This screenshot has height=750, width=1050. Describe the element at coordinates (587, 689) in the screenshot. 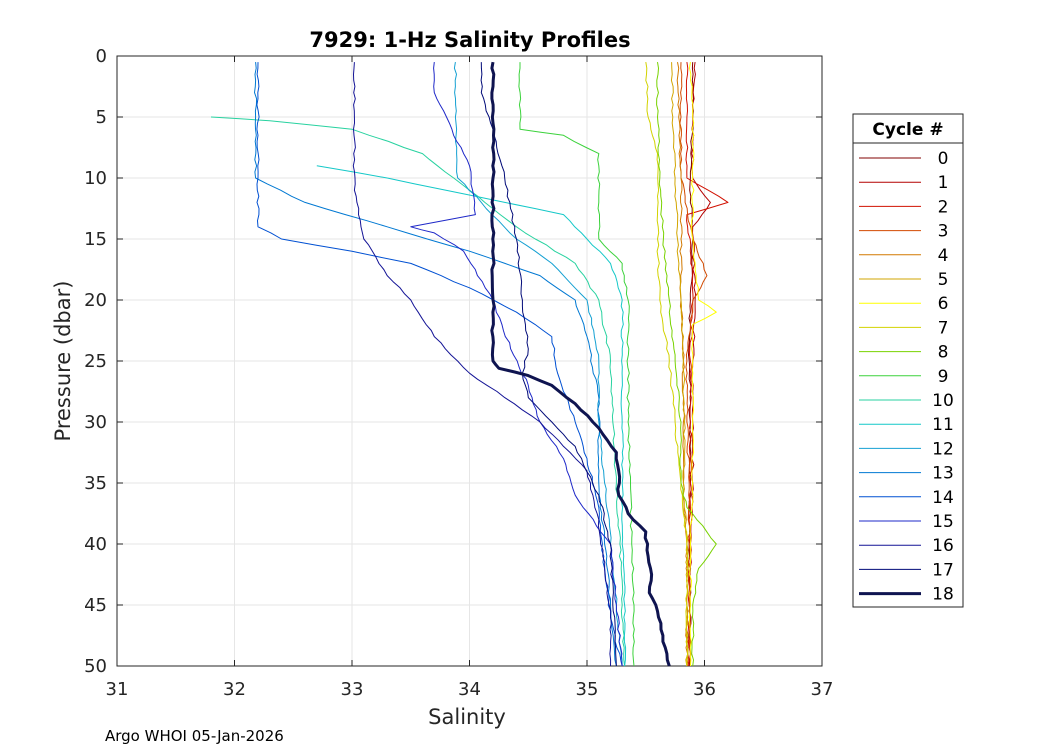

I see `x-tick-label: 35` at that location.